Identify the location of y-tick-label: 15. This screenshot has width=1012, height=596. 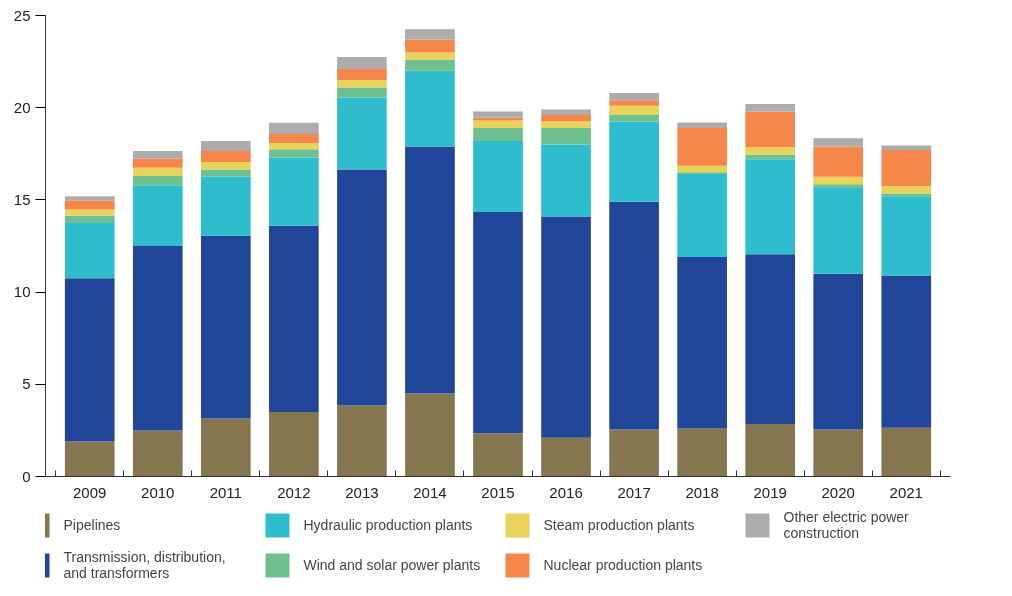
(22, 199).